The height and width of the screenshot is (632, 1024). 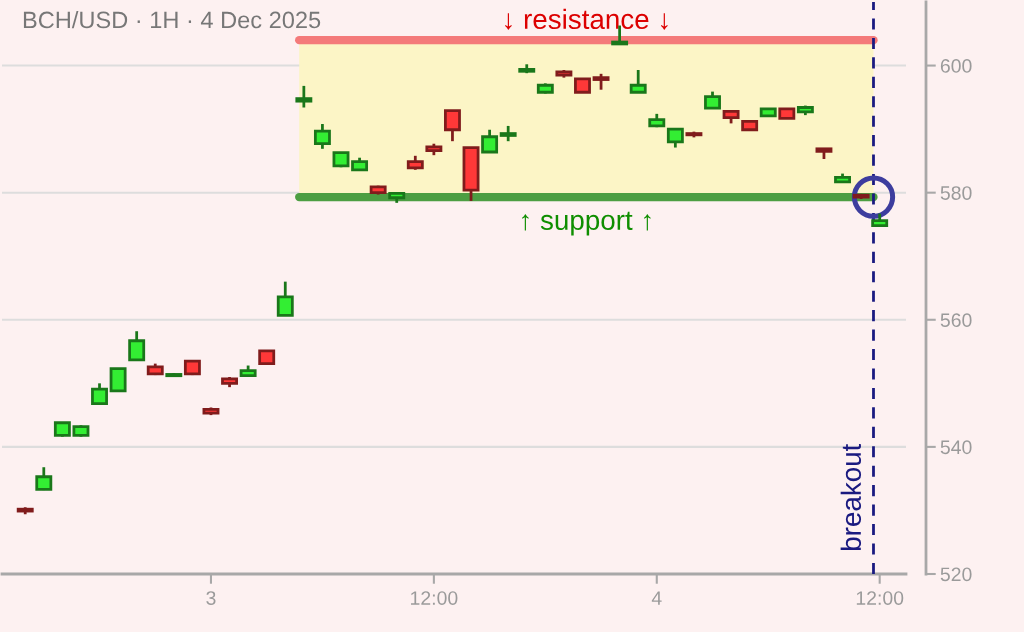 What do you see at coordinates (656, 598) in the screenshot?
I see `x-tick-label: 4` at bounding box center [656, 598].